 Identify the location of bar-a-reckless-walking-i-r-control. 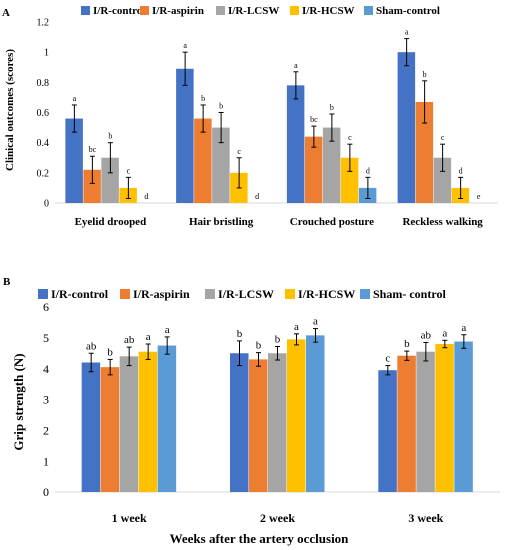
(406, 127).